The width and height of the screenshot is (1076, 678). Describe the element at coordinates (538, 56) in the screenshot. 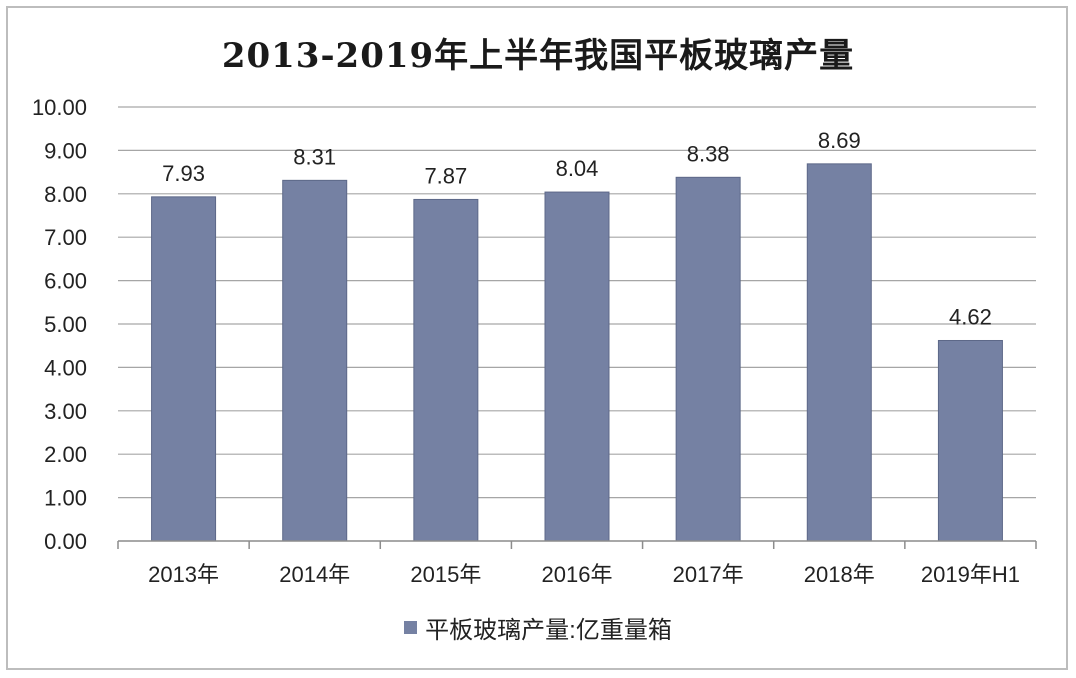

I see `chart-title: 2013-2019年上半年我国平板玻璃产量` at that location.